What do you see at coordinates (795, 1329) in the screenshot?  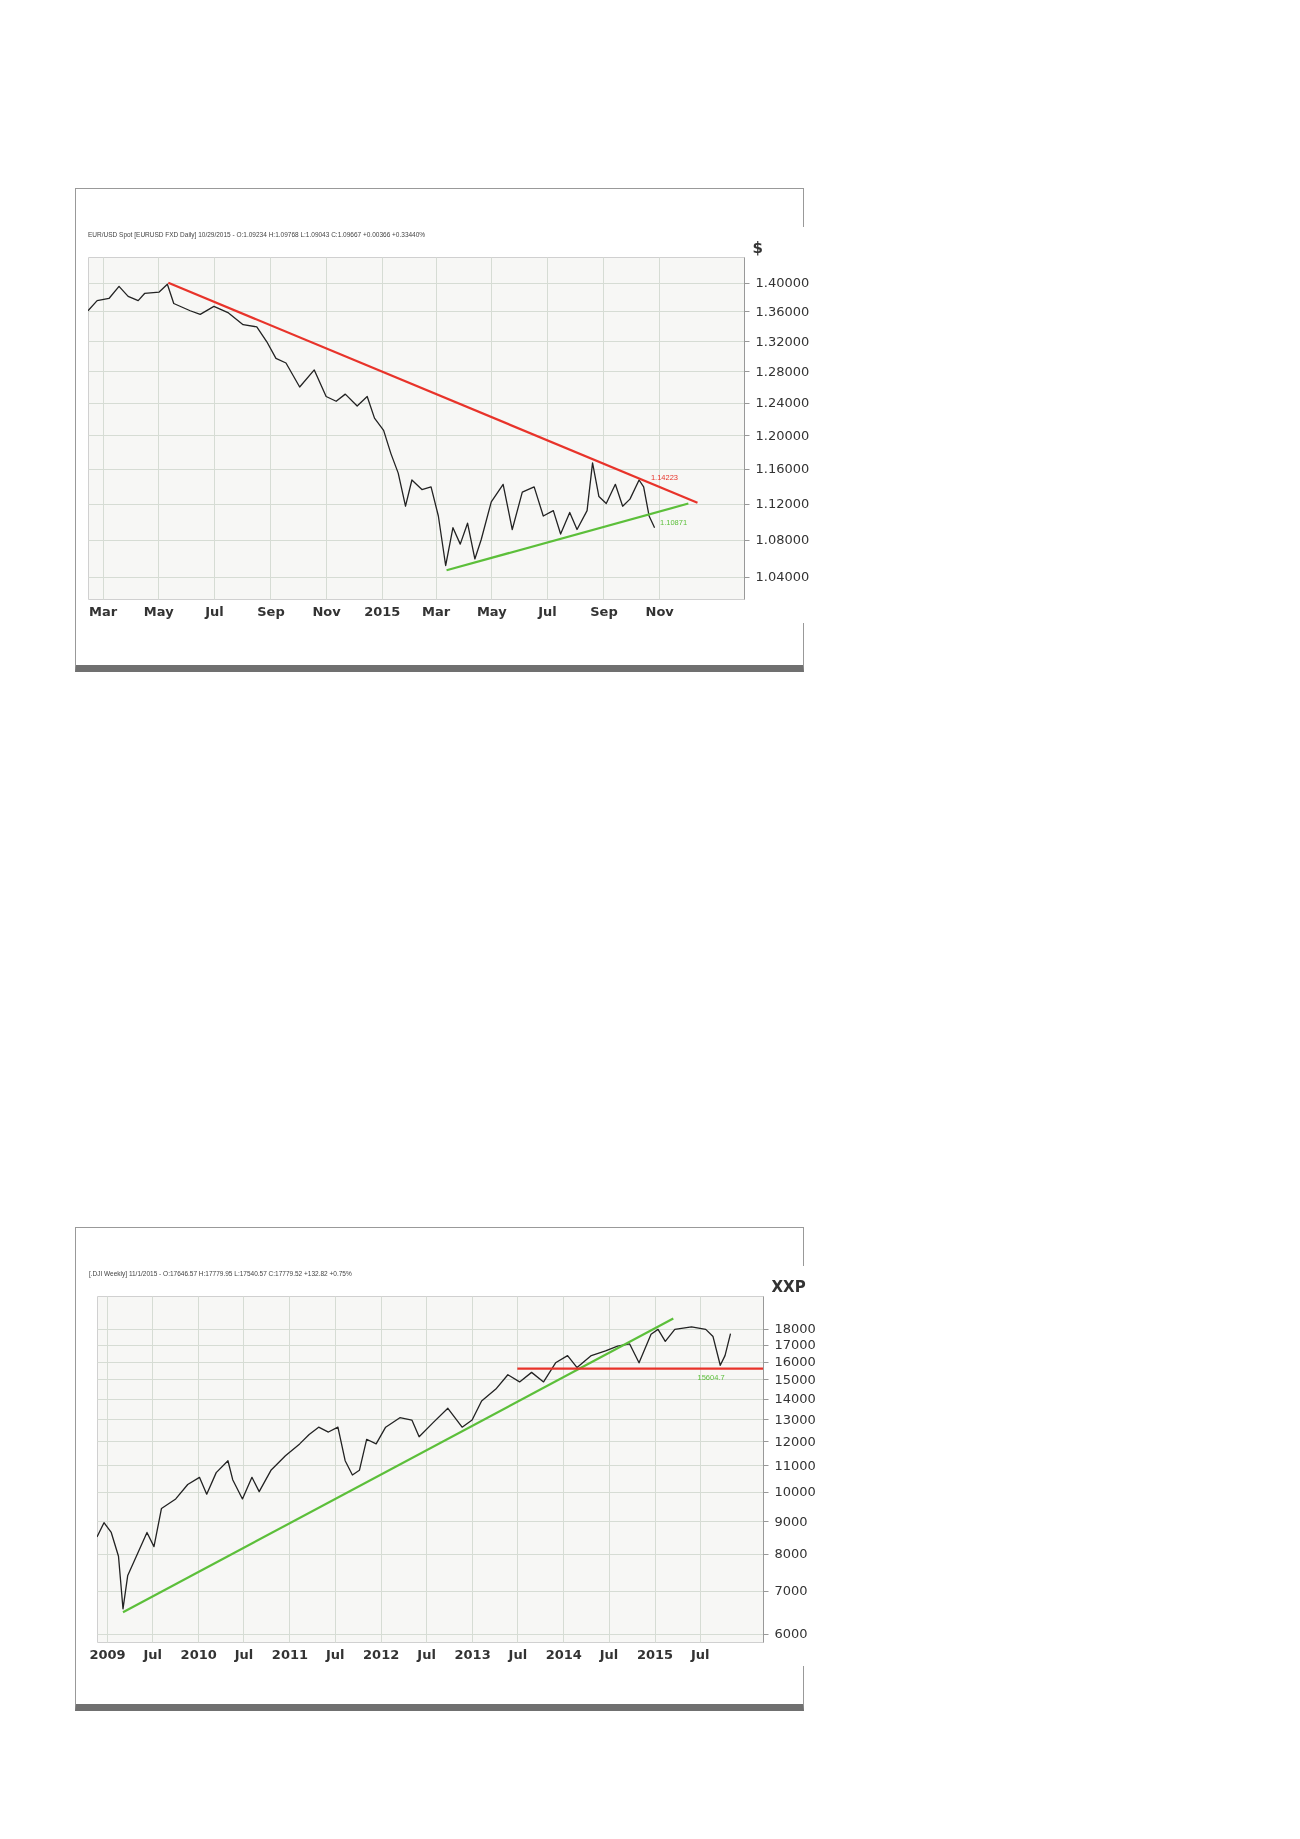 I see `y-tick-label: 18000` at bounding box center [795, 1329].